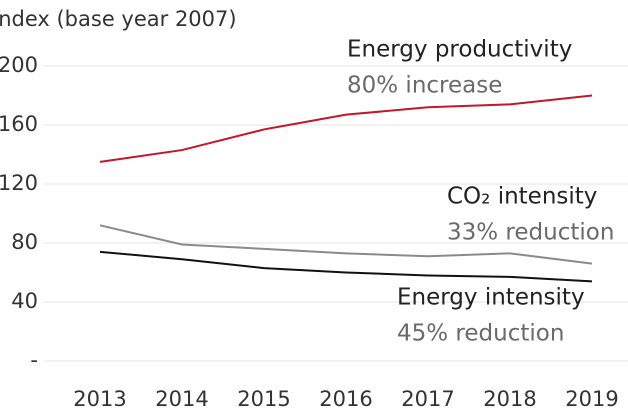 This screenshot has width=628, height=419. What do you see at coordinates (424, 86) in the screenshot?
I see `annotation: 80% increase` at bounding box center [424, 86].